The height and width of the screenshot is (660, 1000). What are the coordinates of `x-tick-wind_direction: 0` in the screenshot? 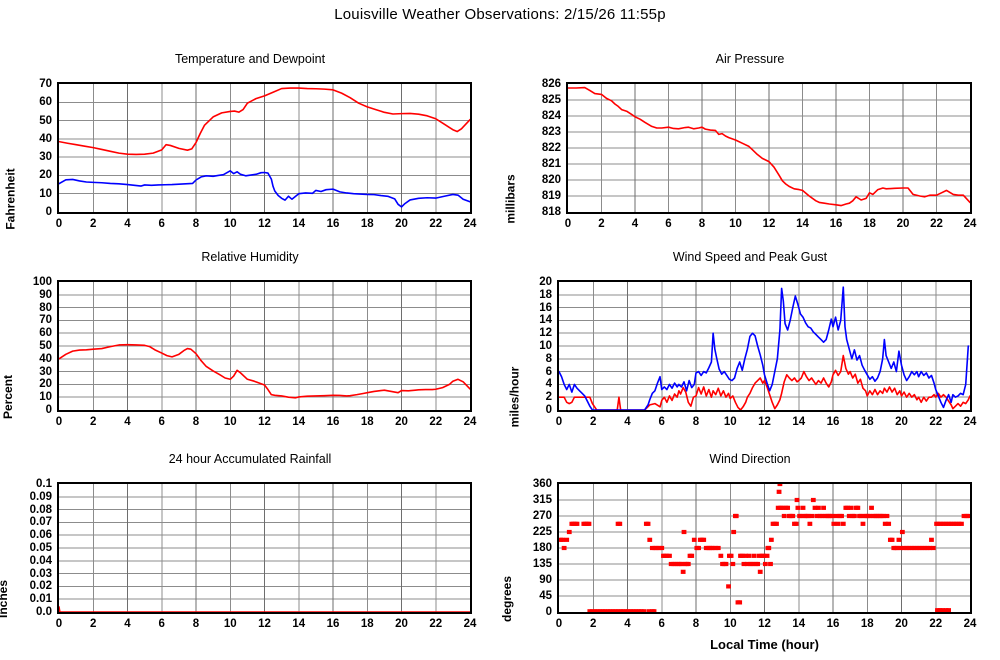 It's located at (559, 624).